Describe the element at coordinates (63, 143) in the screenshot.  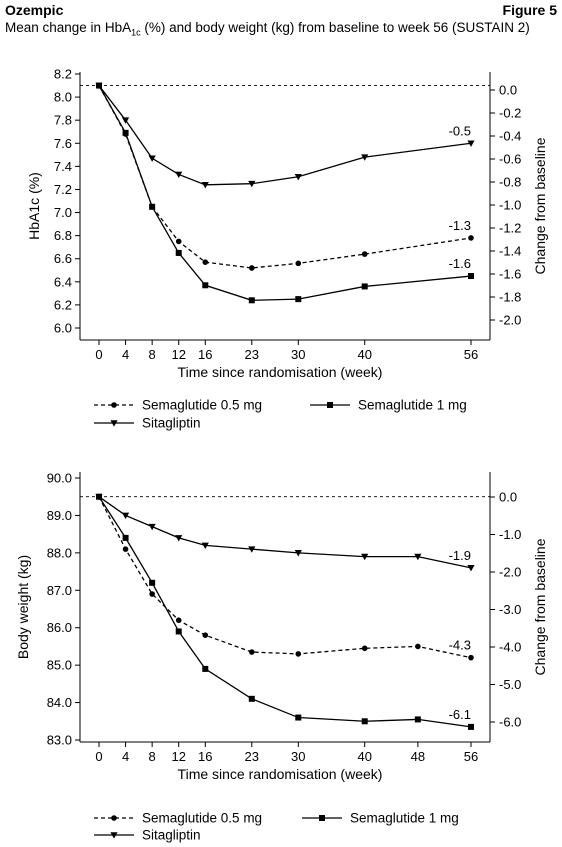
I see `y-tick-label-left: 7.6` at that location.